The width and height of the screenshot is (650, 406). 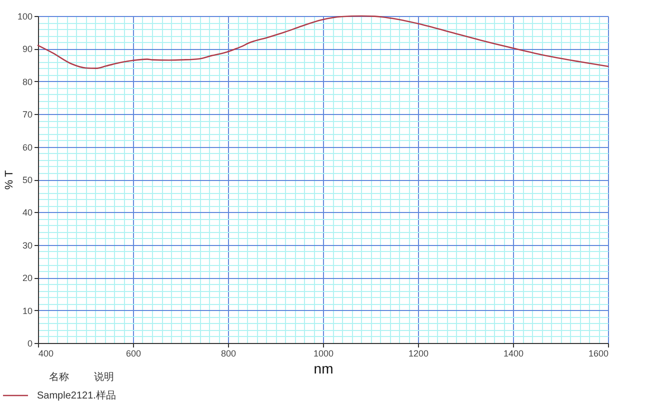 I want to click on y-tick-label: 40, so click(x=27, y=213).